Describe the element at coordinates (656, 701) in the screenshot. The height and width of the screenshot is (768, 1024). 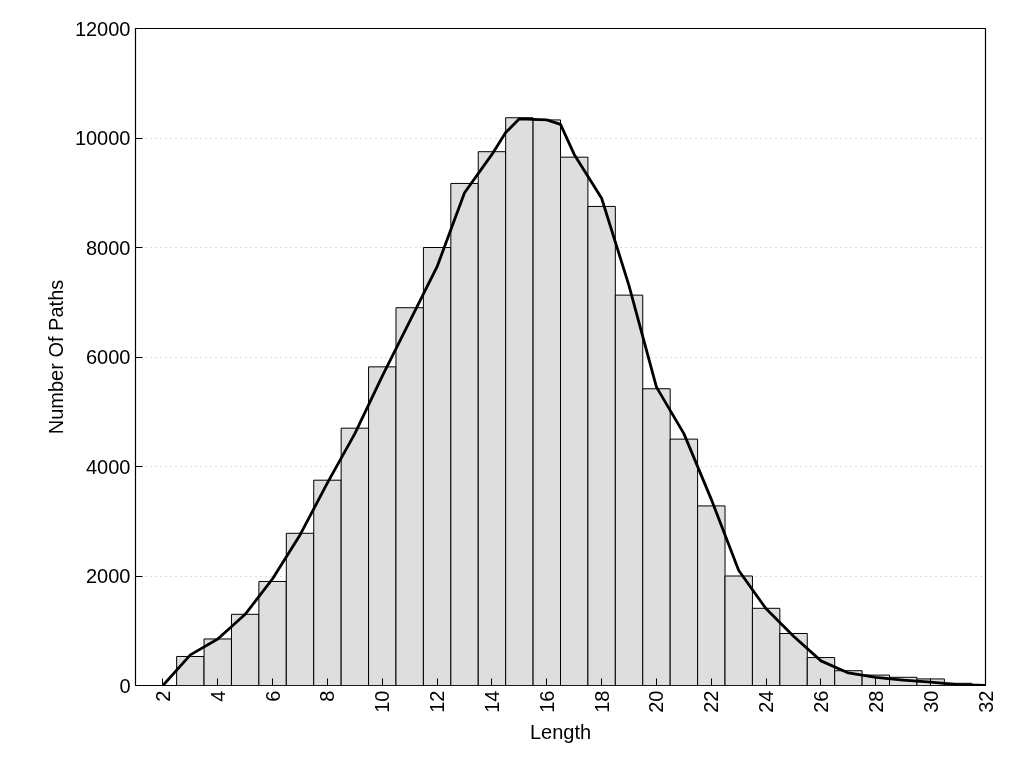
I see `x-tick-label: 20` at that location.